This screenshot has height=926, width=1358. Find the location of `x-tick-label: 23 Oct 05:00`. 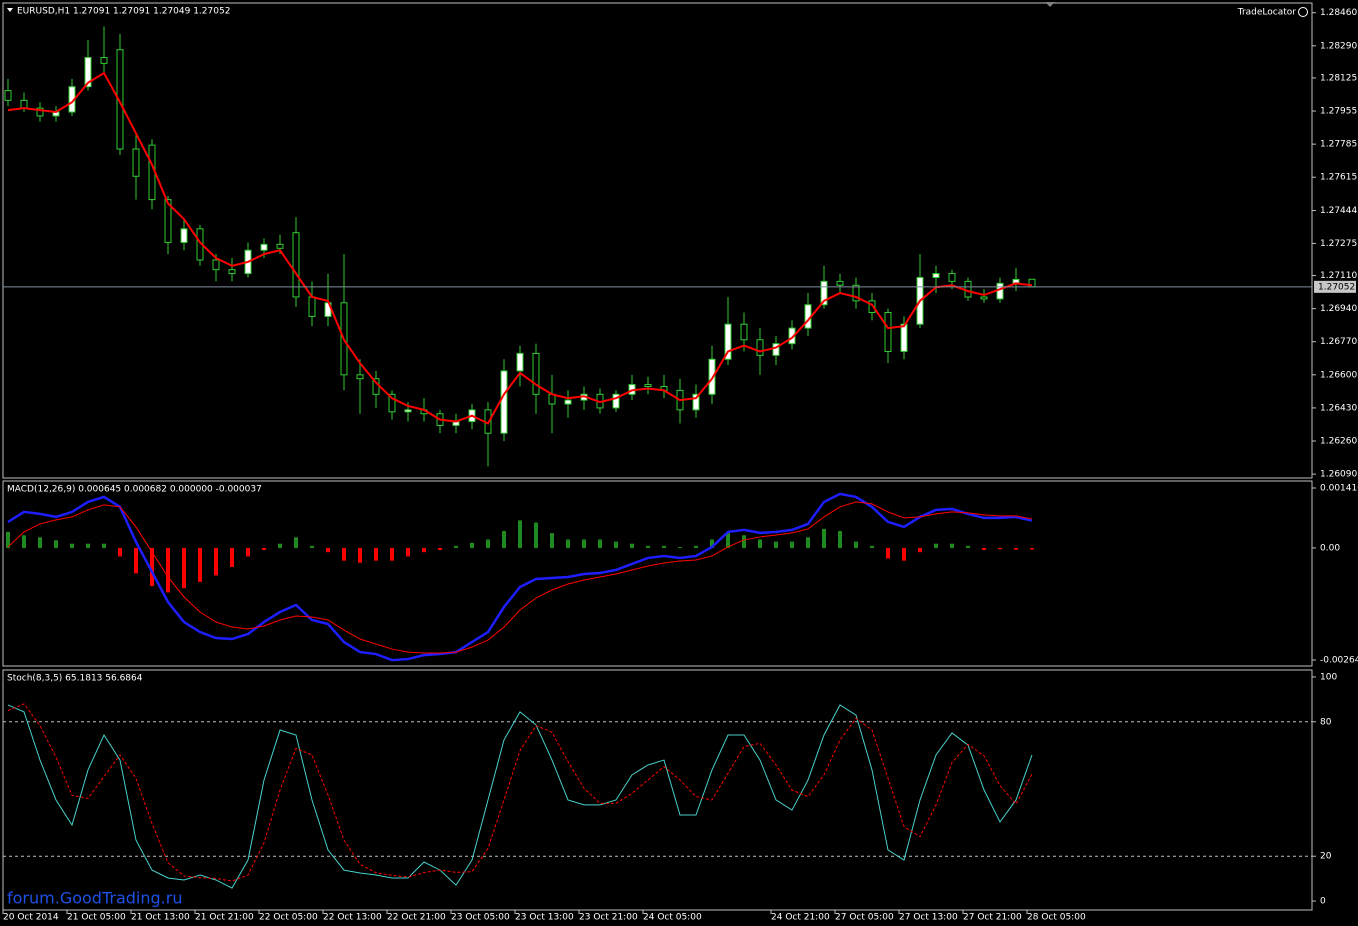

x-tick-label: 23 Oct 05:00 is located at coordinates (480, 918).